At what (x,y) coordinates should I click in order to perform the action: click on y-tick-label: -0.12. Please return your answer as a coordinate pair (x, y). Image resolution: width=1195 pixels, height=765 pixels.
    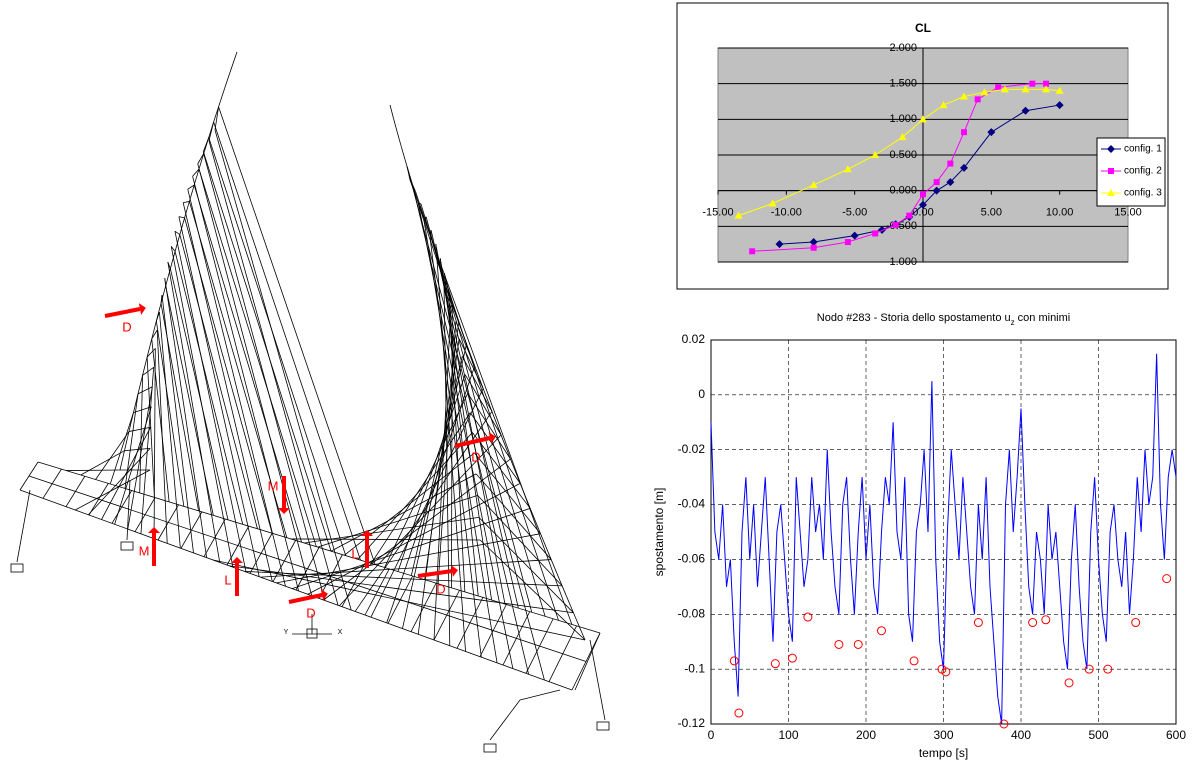
    Looking at the image, I should click on (692, 723).